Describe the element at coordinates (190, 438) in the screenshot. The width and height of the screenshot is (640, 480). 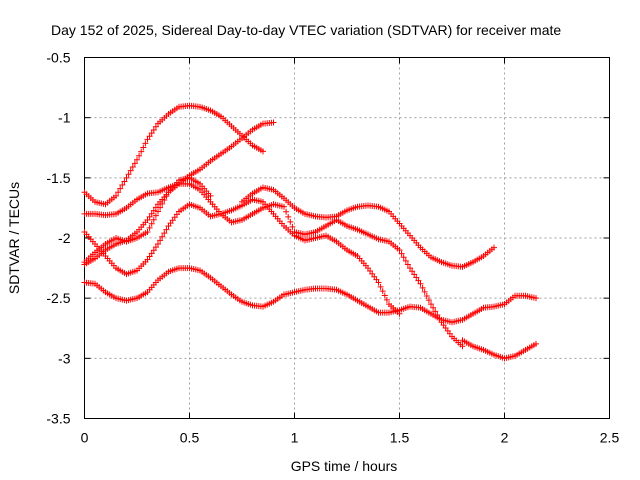
I see `x-tick-label: 0.5` at that location.